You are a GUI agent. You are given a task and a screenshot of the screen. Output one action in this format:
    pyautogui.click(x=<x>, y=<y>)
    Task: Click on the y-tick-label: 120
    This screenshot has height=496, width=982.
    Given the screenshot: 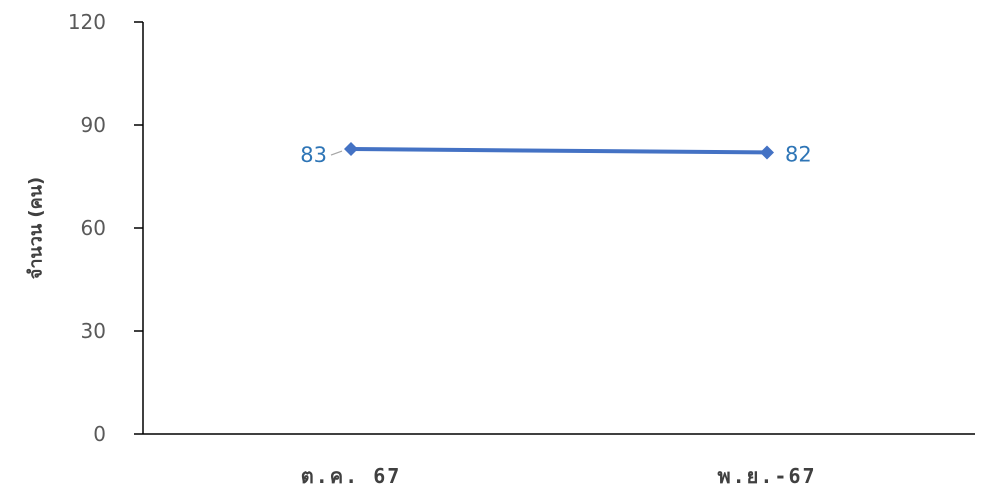 What is the action you would take?
    pyautogui.click(x=87, y=22)
    